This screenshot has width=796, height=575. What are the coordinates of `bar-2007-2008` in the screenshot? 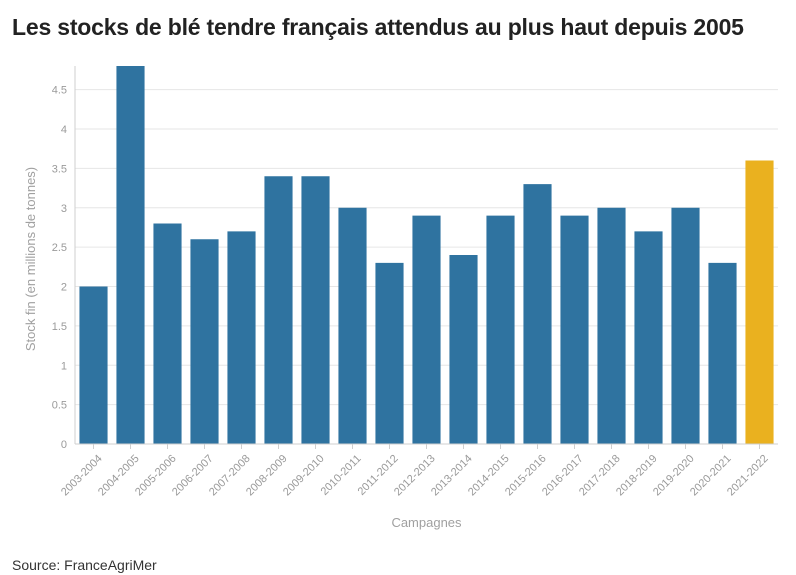 It's located at (241, 337).